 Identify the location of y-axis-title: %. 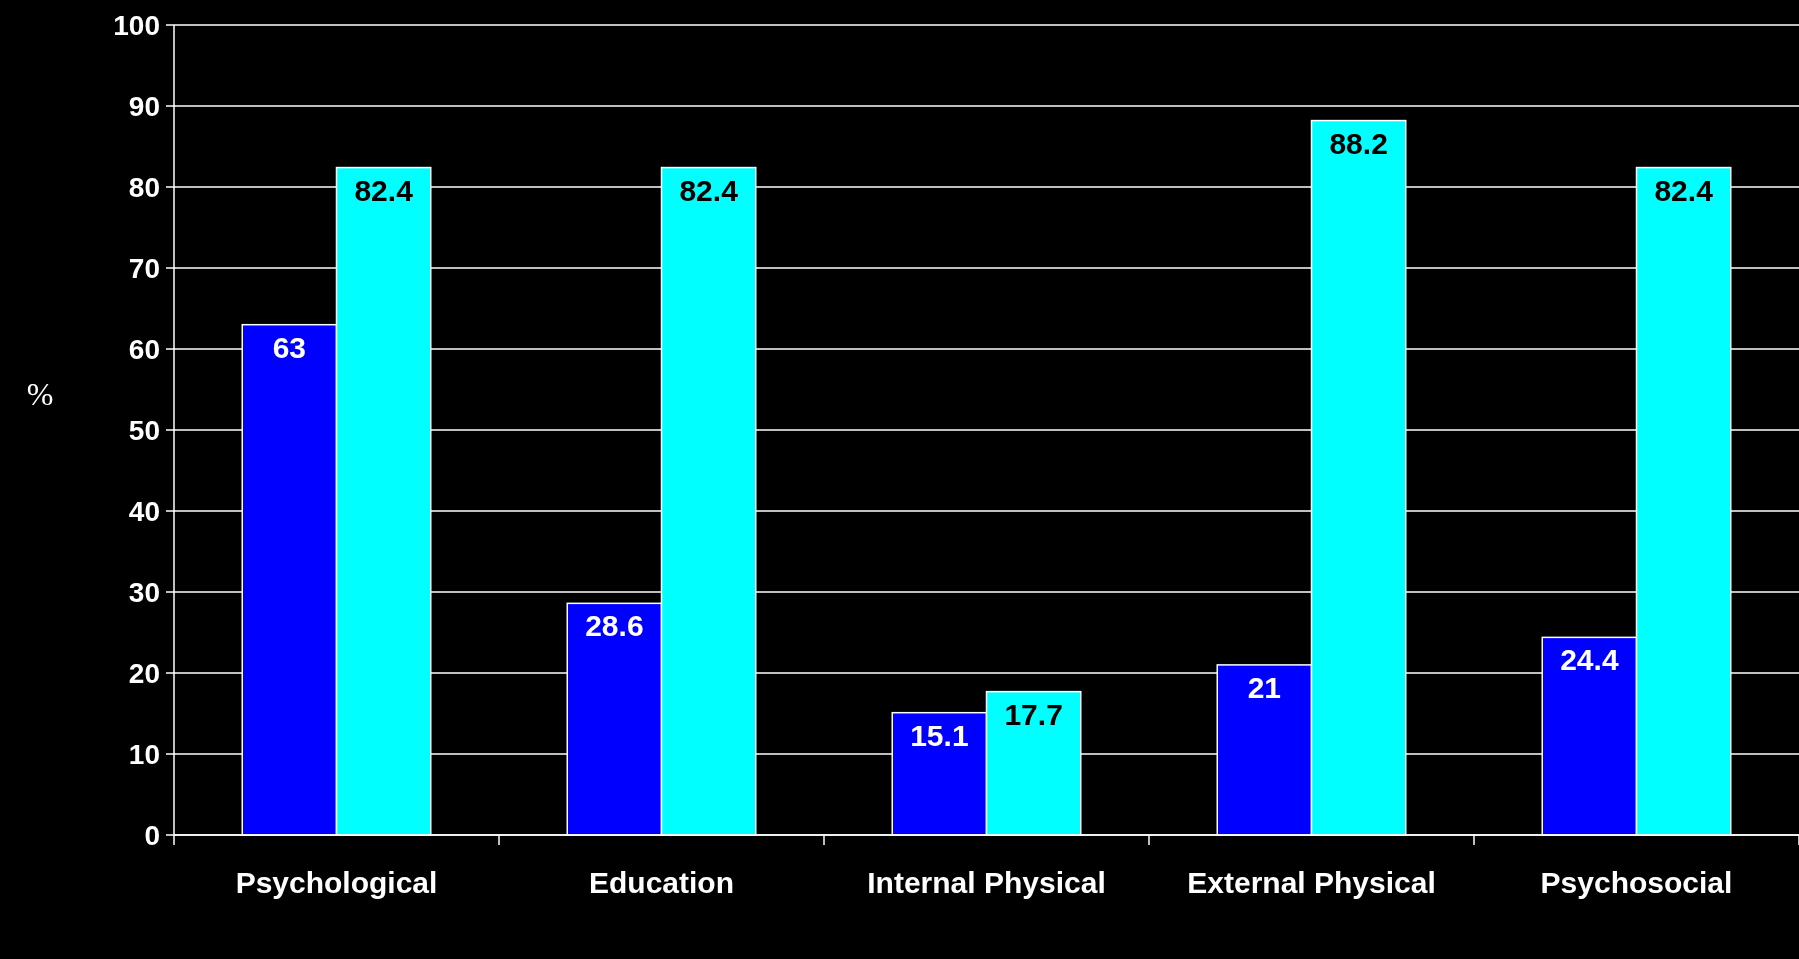
(40, 394).